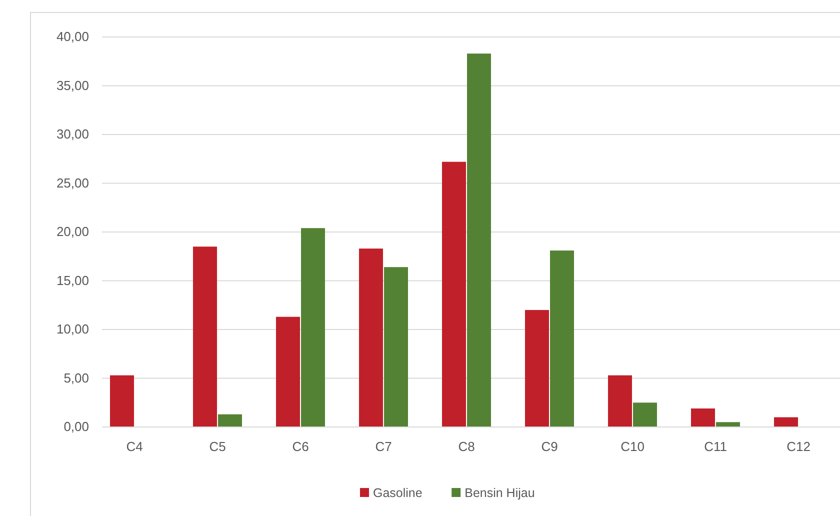 Image resolution: width=840 pixels, height=516 pixels. I want to click on y-tick-label: 25,00, so click(72, 182).